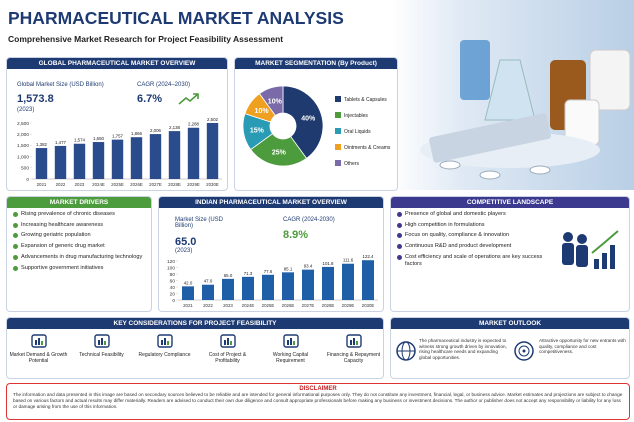 The width and height of the screenshot is (634, 422). I want to click on y-tick-label: 80, so click(173, 275).